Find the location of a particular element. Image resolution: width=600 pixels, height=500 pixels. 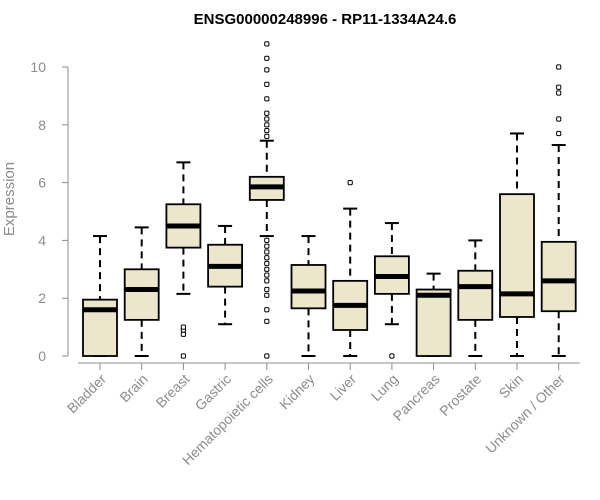

x-tick-label: Unknown / Other is located at coordinates (525, 414).